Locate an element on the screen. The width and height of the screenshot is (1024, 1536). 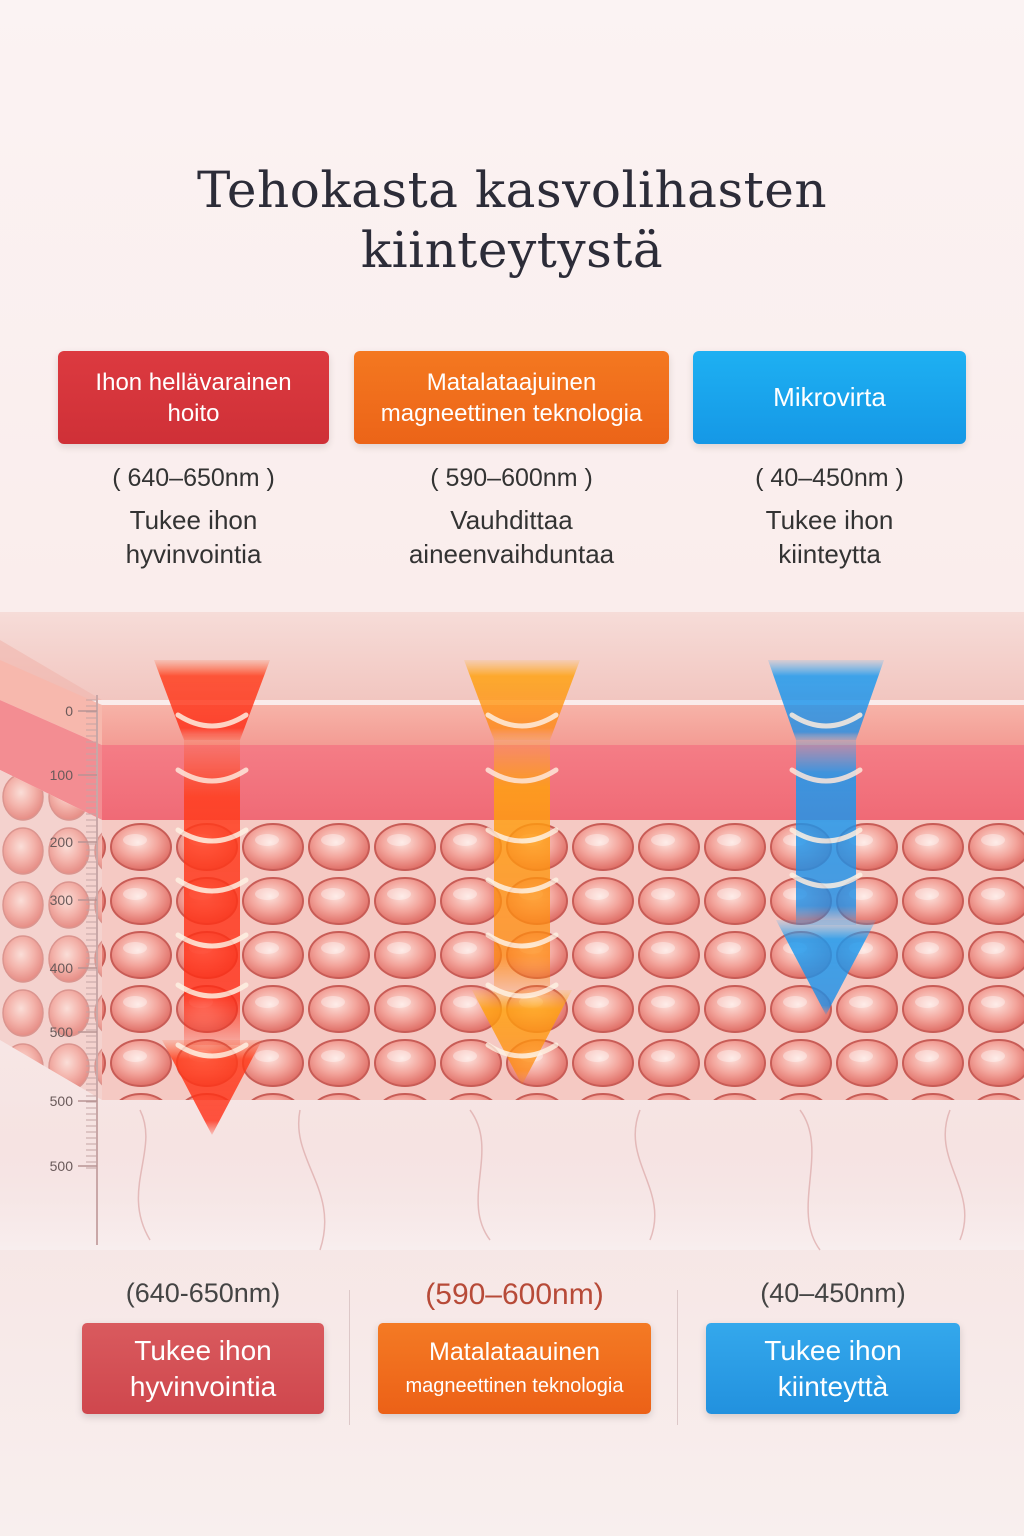
blue-wavelength: ( 40–450nm ) is located at coordinates (829, 478).